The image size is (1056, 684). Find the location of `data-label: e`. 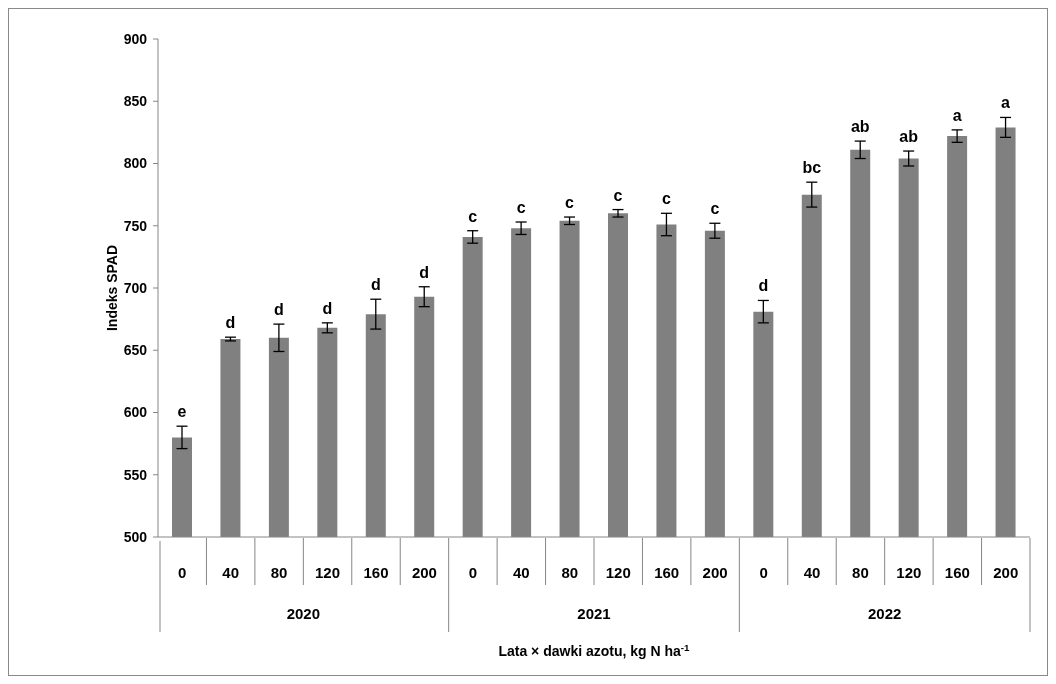

data-label: e is located at coordinates (182, 412).